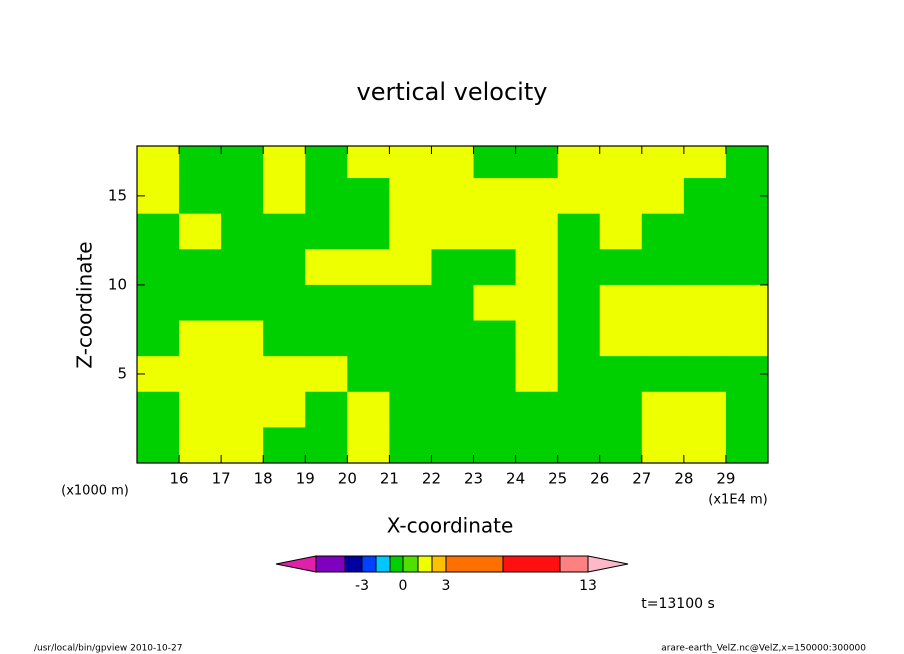  Describe the element at coordinates (473, 479) in the screenshot. I see `x-tick-label: 23` at that location.